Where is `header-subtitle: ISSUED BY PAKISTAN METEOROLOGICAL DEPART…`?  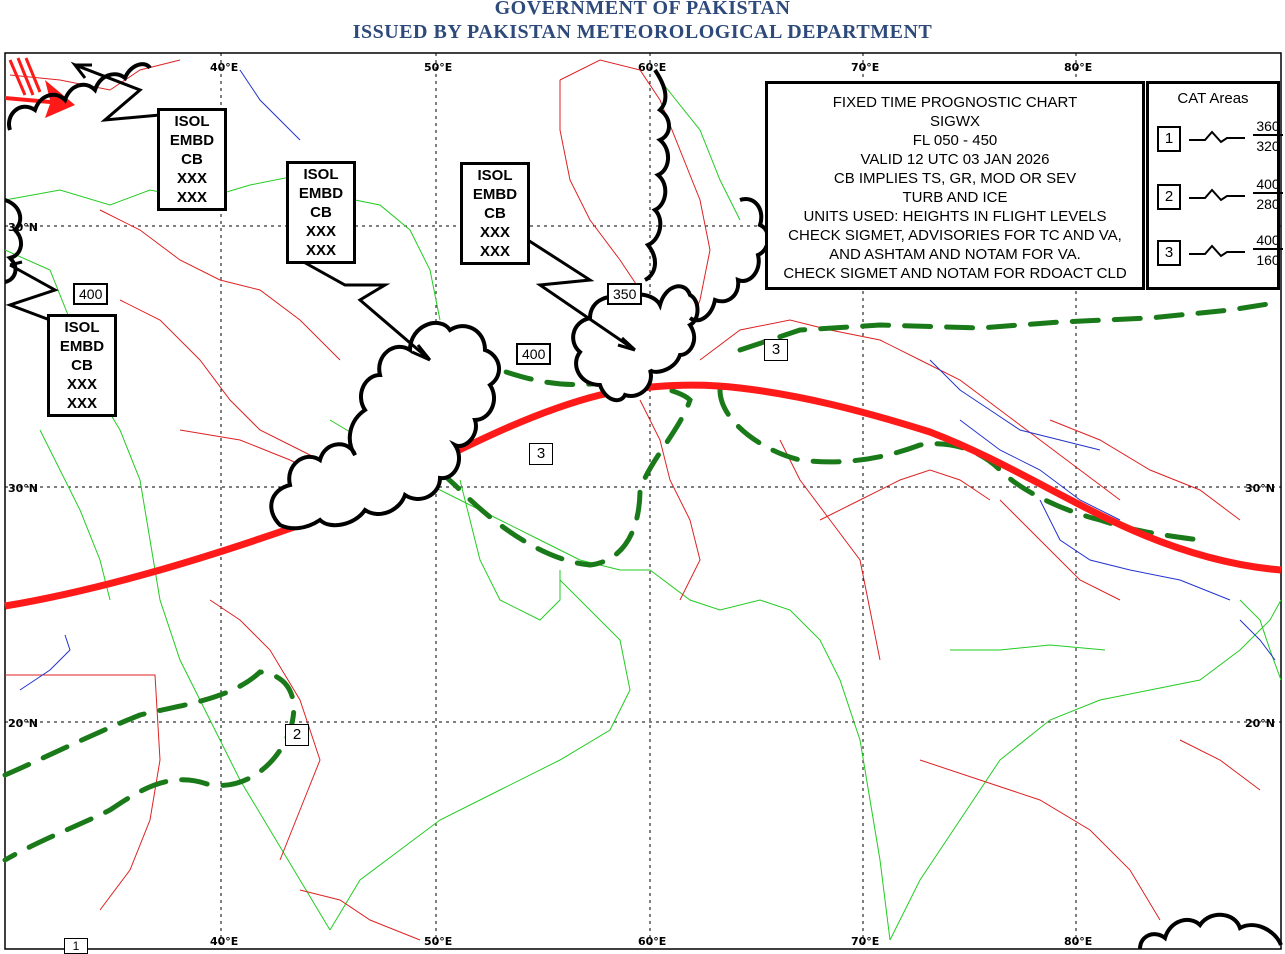
header-subtitle: ISSUED BY PAKISTAN METEOROLOGICAL DEPART… is located at coordinates (642, 32).